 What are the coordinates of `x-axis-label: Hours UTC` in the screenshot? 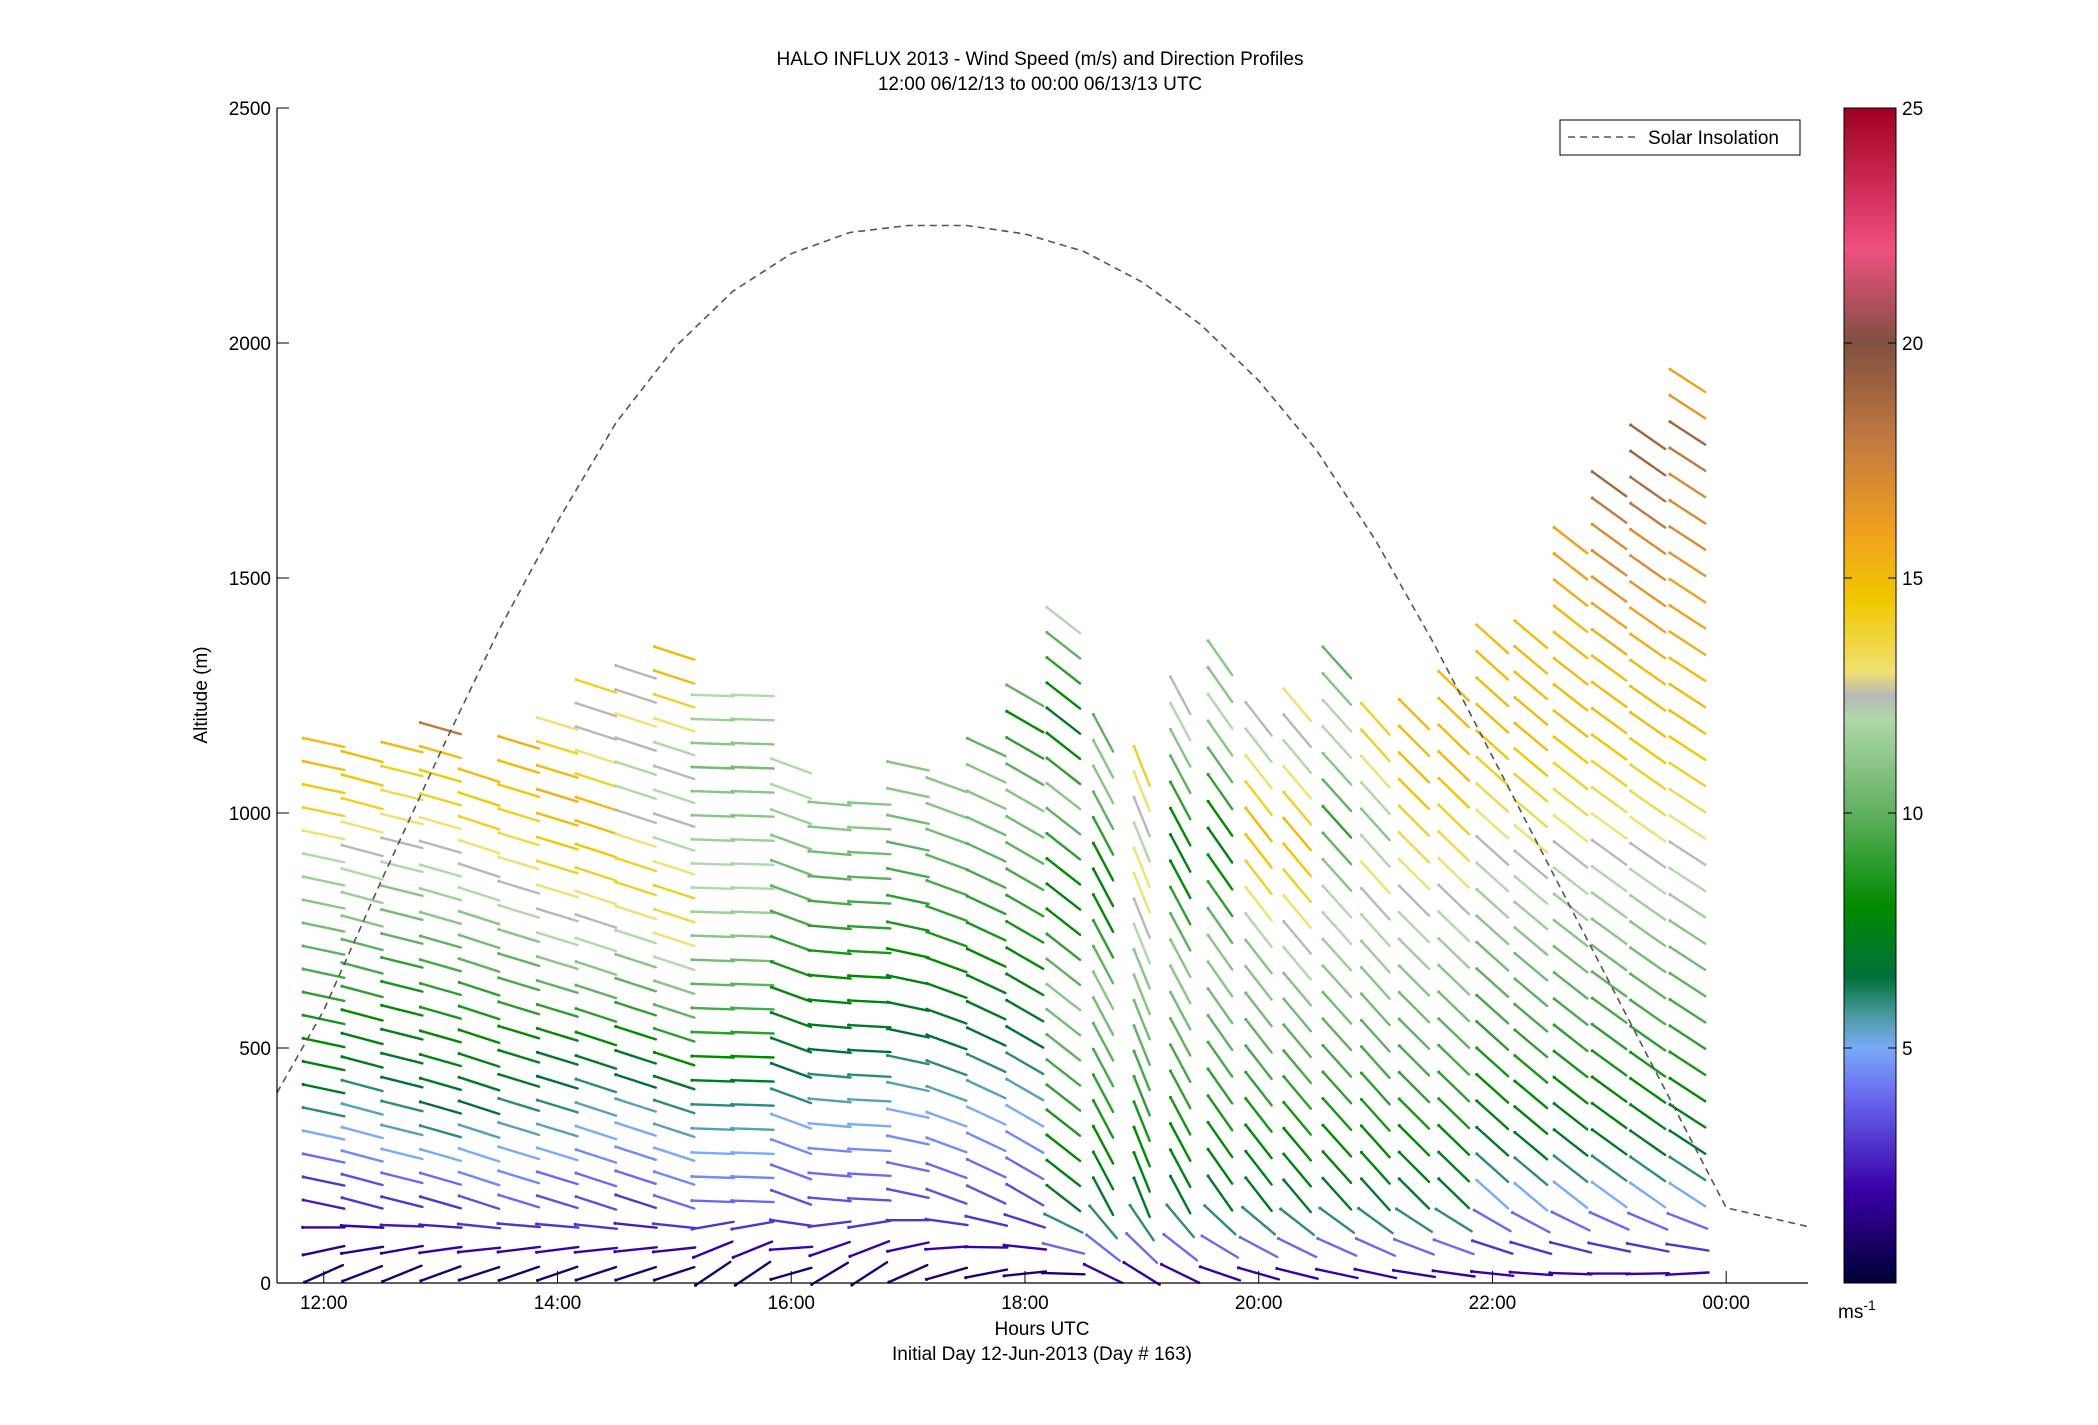 It's located at (1041, 1329).